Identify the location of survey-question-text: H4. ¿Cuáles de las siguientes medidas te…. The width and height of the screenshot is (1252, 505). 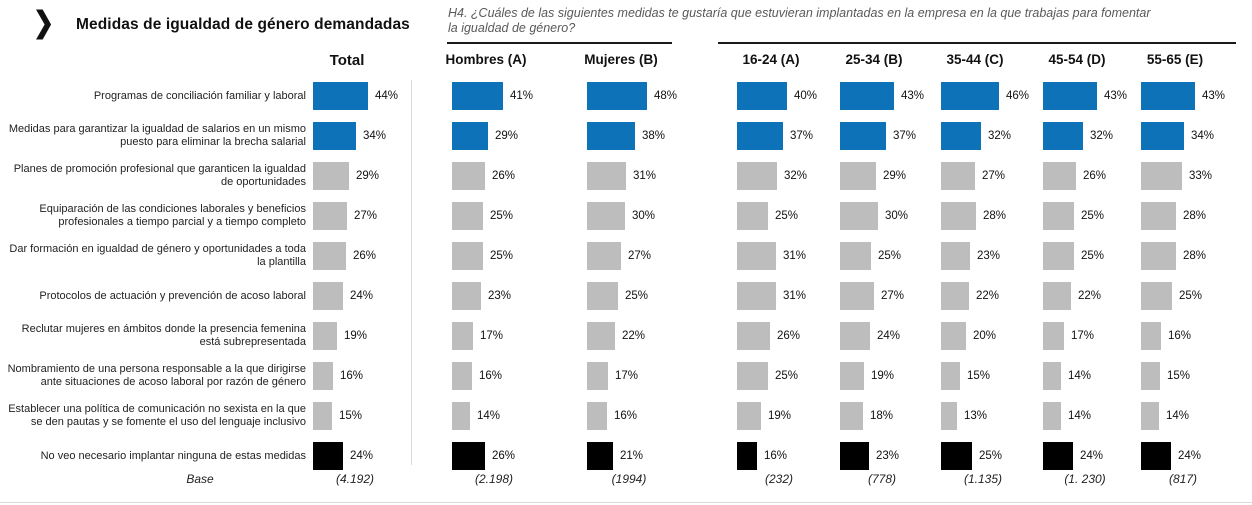
(799, 20).